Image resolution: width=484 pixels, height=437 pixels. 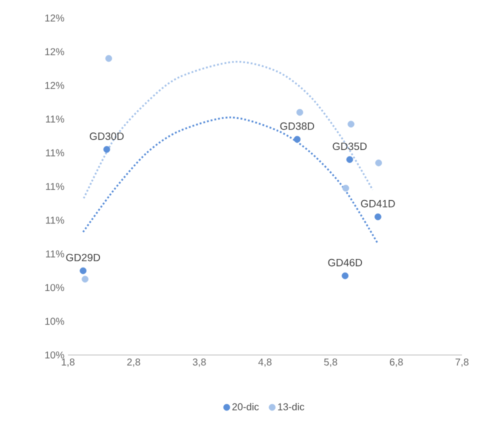 What do you see at coordinates (245, 406) in the screenshot?
I see `legend-label: 20-dic` at bounding box center [245, 406].